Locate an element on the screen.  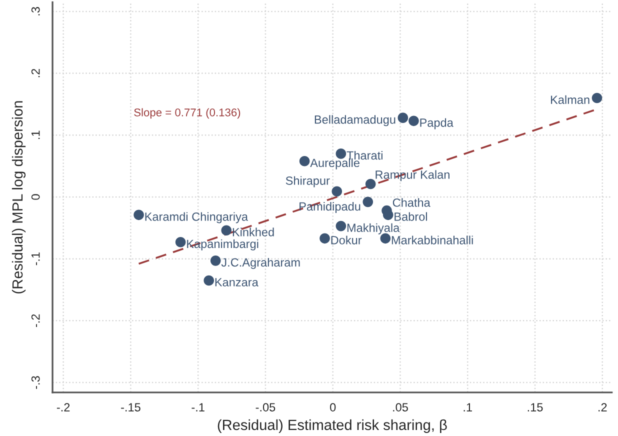
data-label: Markabbinahalli is located at coordinates (432, 240).